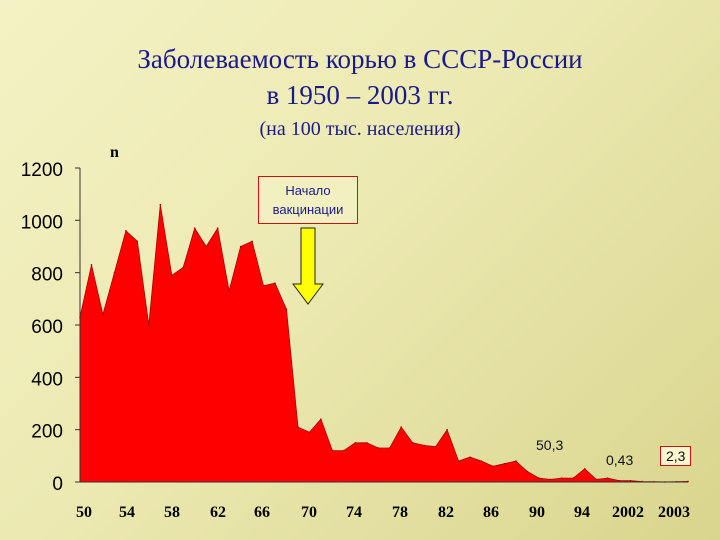 This screenshot has height=540, width=720. I want to click on chart-title-line-2: в 1950 – 2003 гг., so click(360, 95).